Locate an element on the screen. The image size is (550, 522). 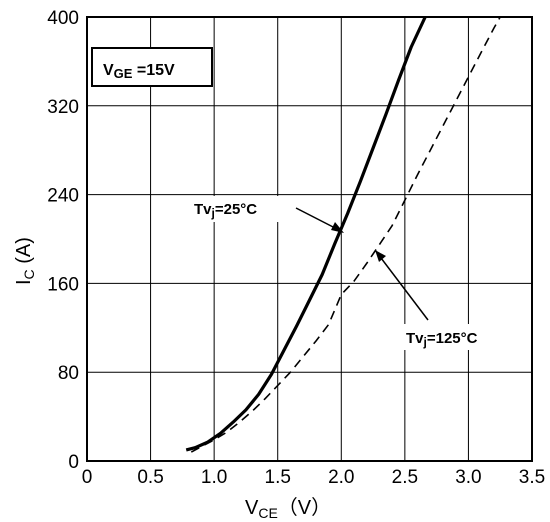
x-tick-label: 0 is located at coordinates (87, 477).